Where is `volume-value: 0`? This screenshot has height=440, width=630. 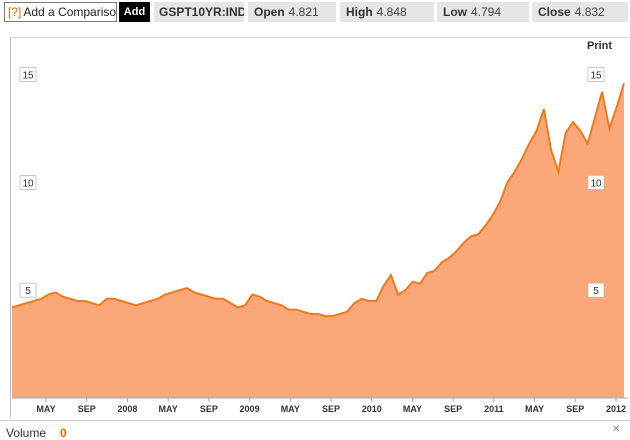 volume-value: 0 is located at coordinates (63, 433).